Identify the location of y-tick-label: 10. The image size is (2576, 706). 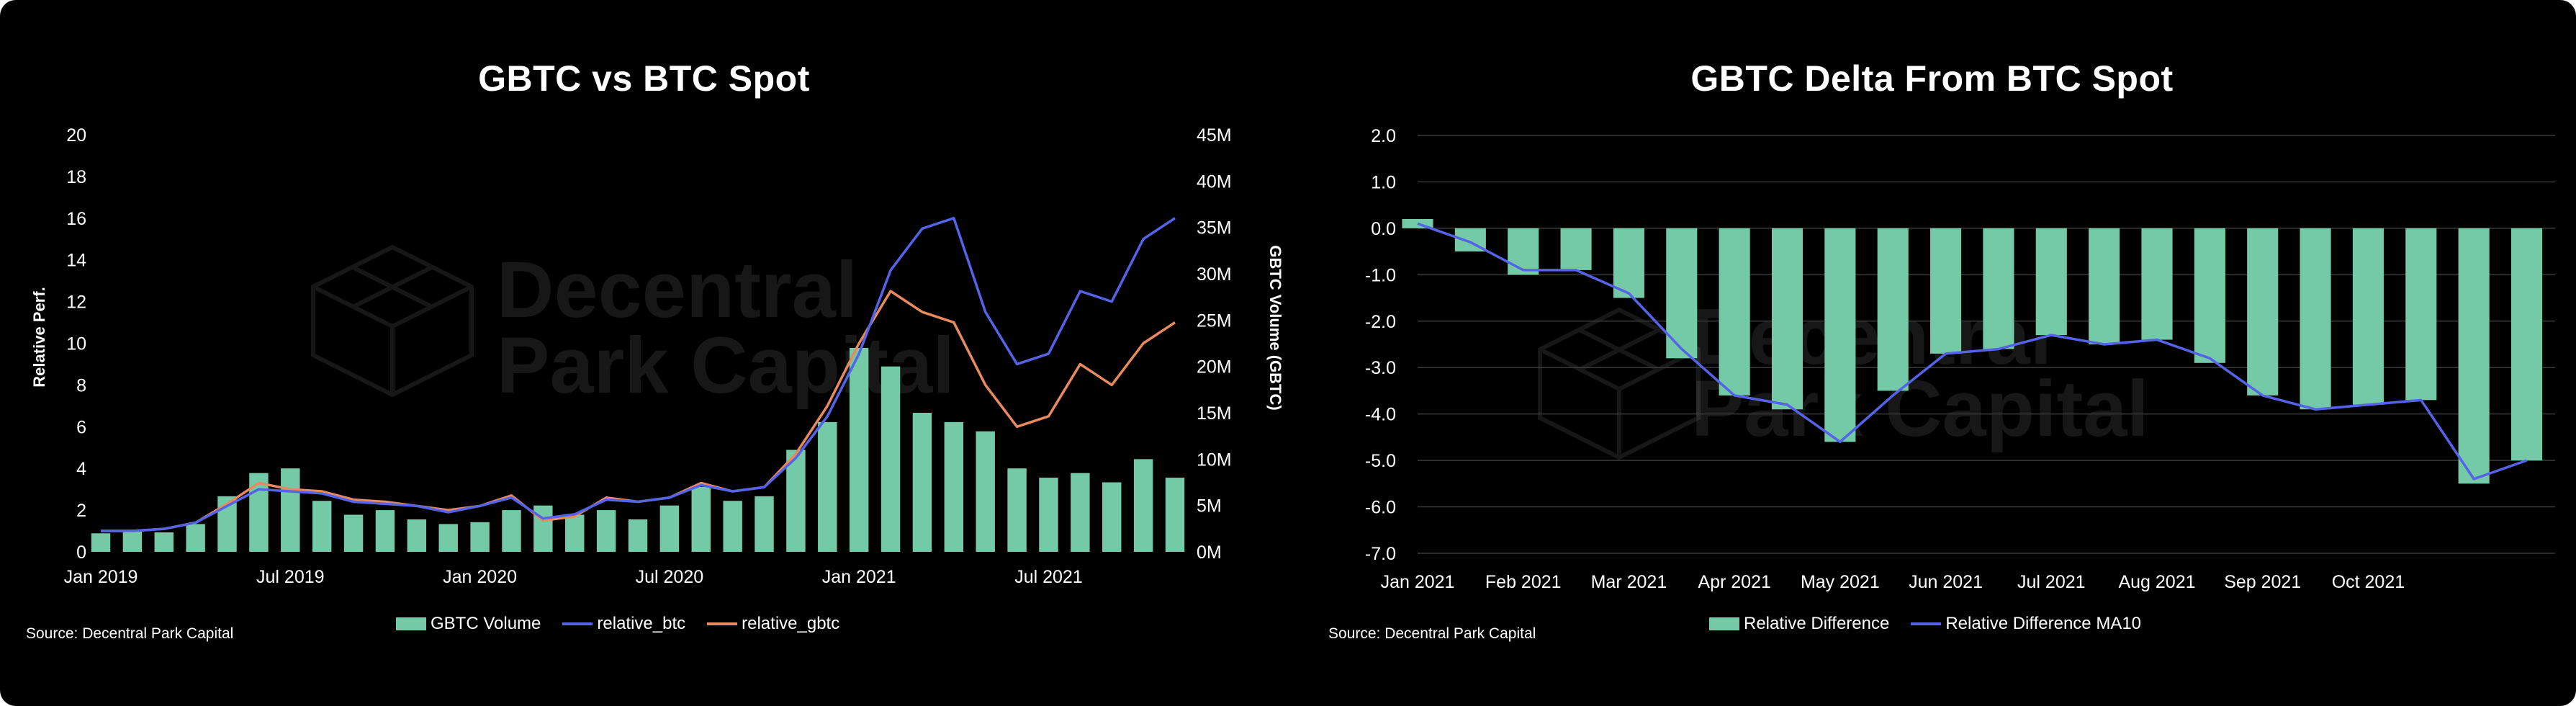
(76, 344).